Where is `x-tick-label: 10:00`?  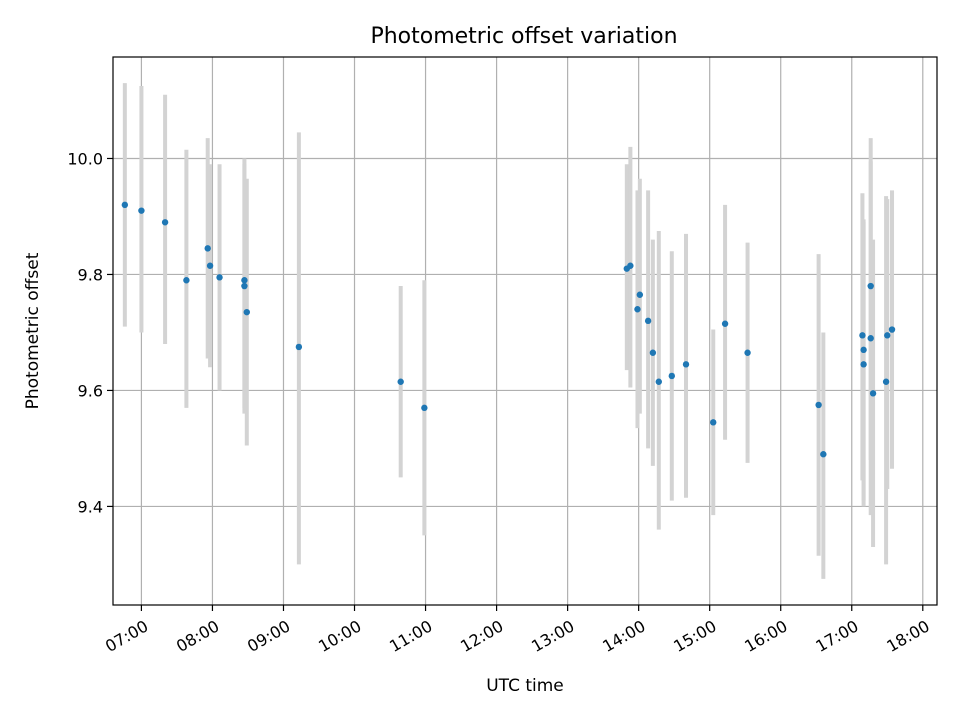
x-tick-label: 10:00 is located at coordinates (339, 636).